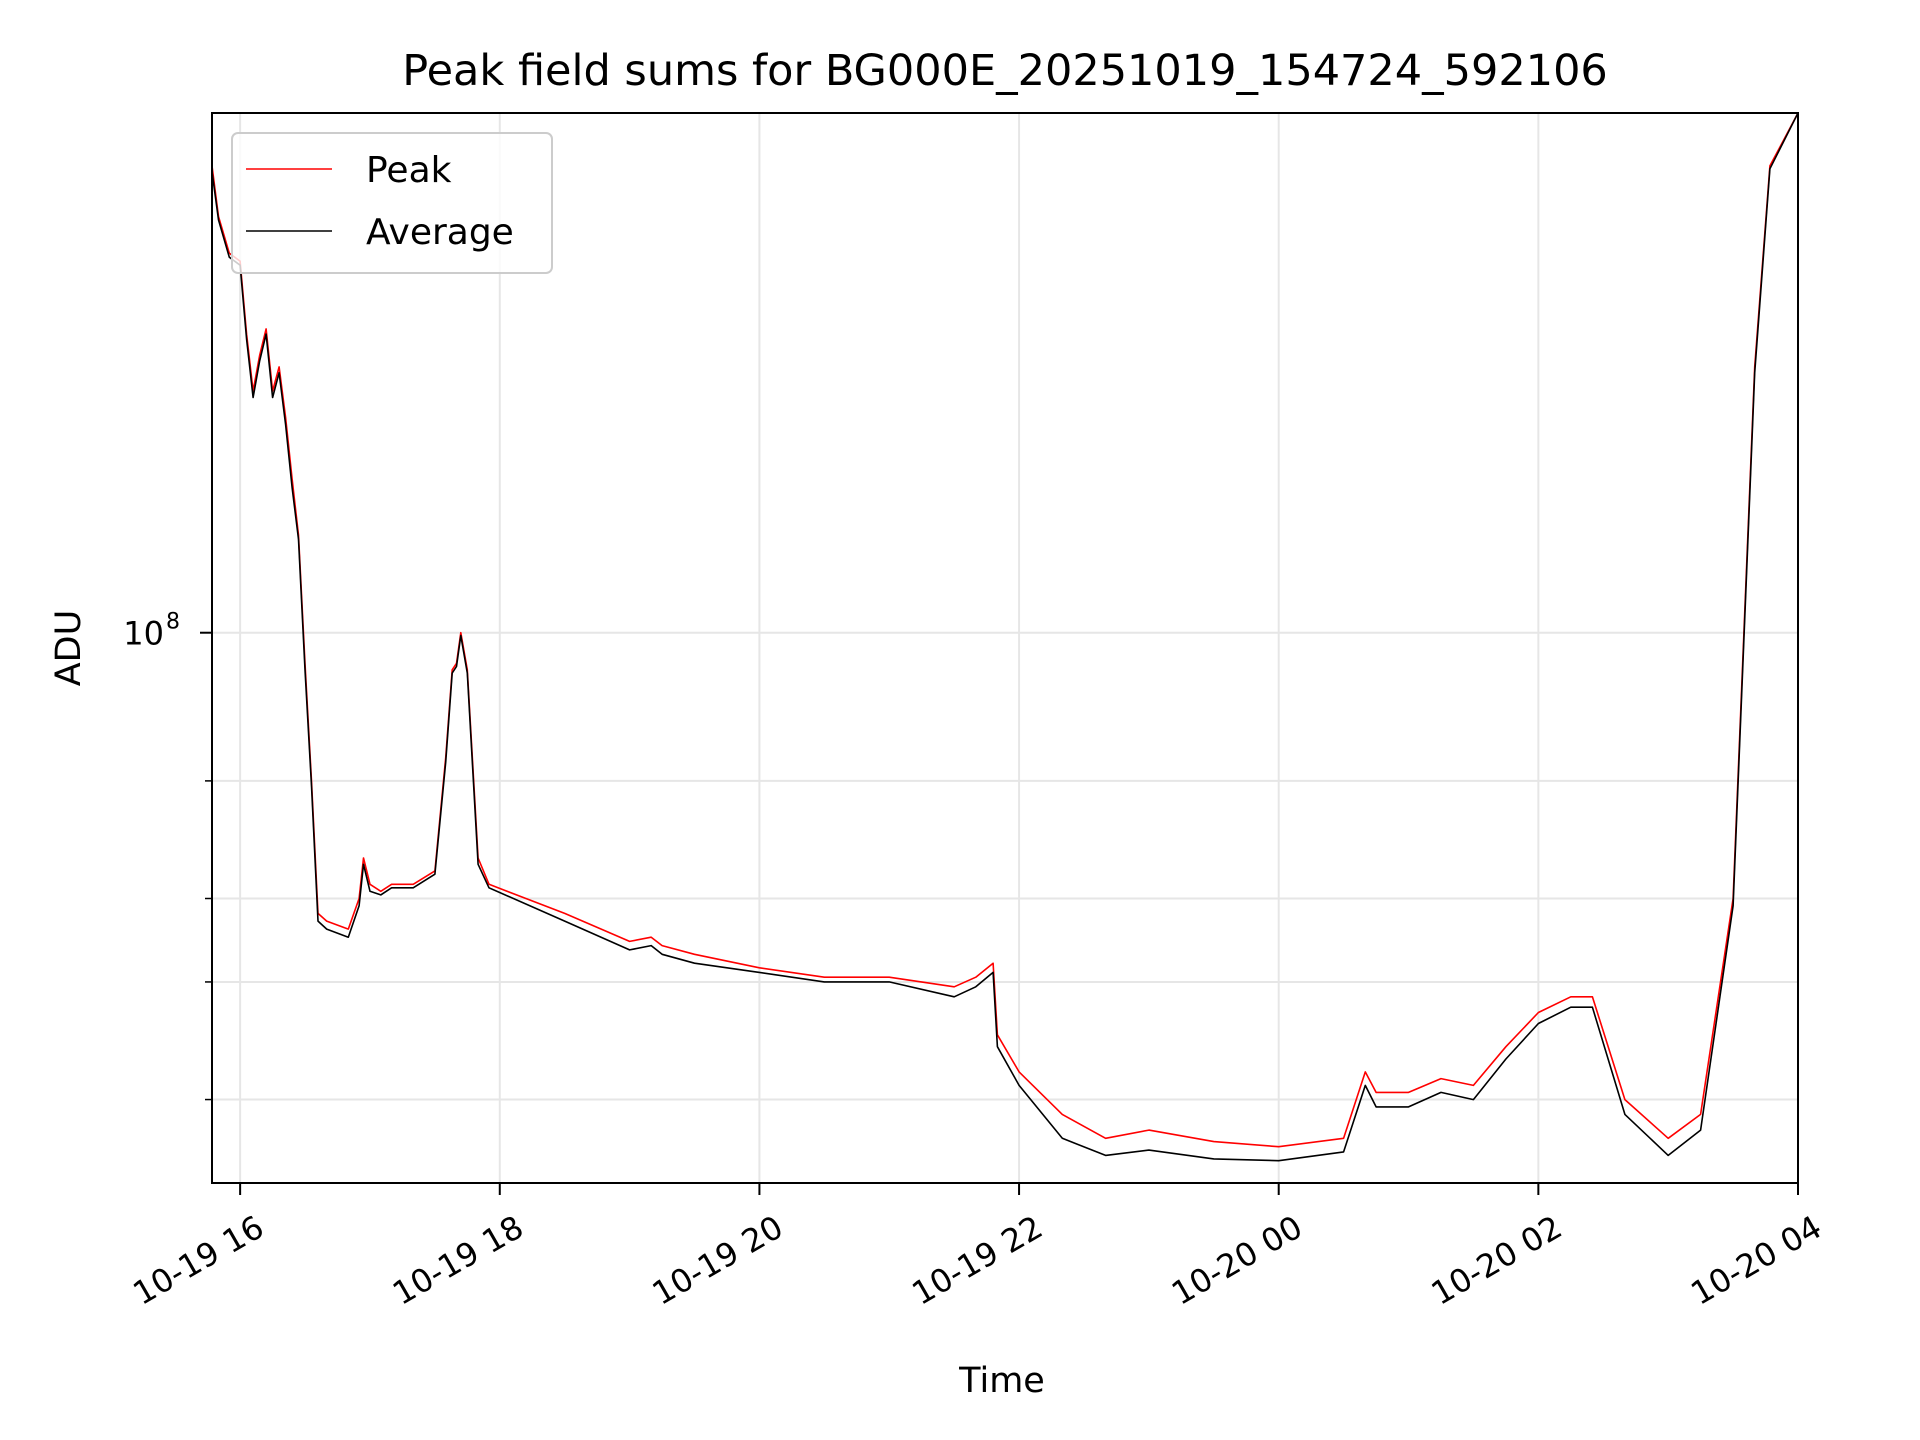 This screenshot has width=1920, height=1440. What do you see at coordinates (409, 170) in the screenshot?
I see `legend-label-peak: Peak` at bounding box center [409, 170].